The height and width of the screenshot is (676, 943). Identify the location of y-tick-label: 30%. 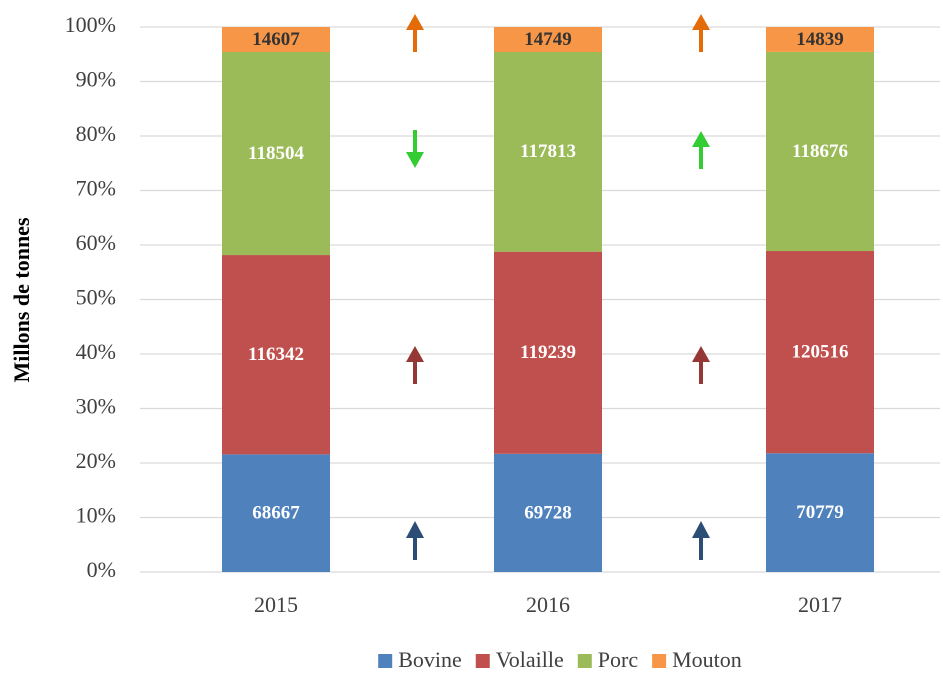
(96, 406).